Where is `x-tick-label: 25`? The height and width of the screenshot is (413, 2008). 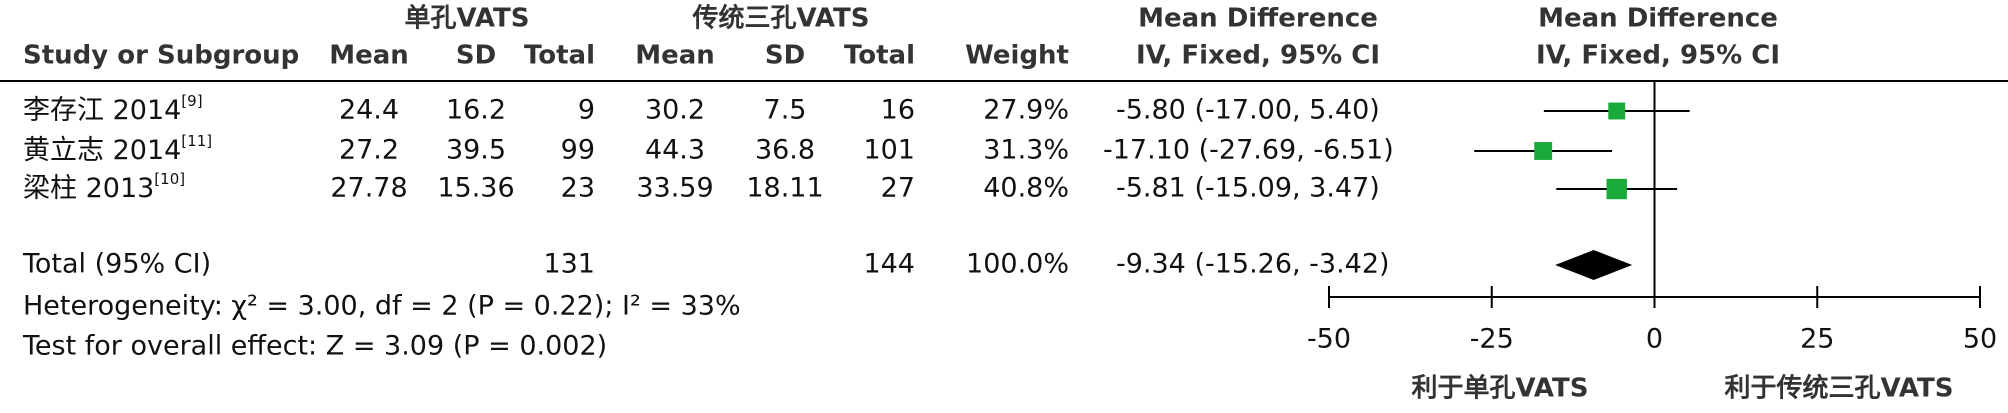
x-tick-label: 25 is located at coordinates (1817, 339).